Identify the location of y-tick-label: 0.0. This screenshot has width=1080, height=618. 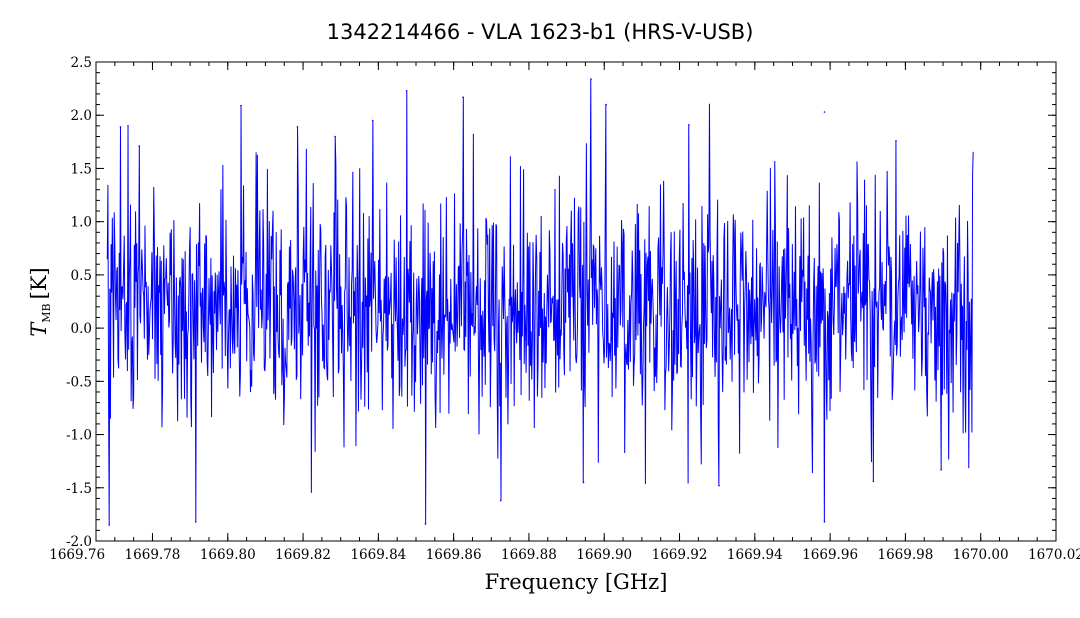
(81, 329).